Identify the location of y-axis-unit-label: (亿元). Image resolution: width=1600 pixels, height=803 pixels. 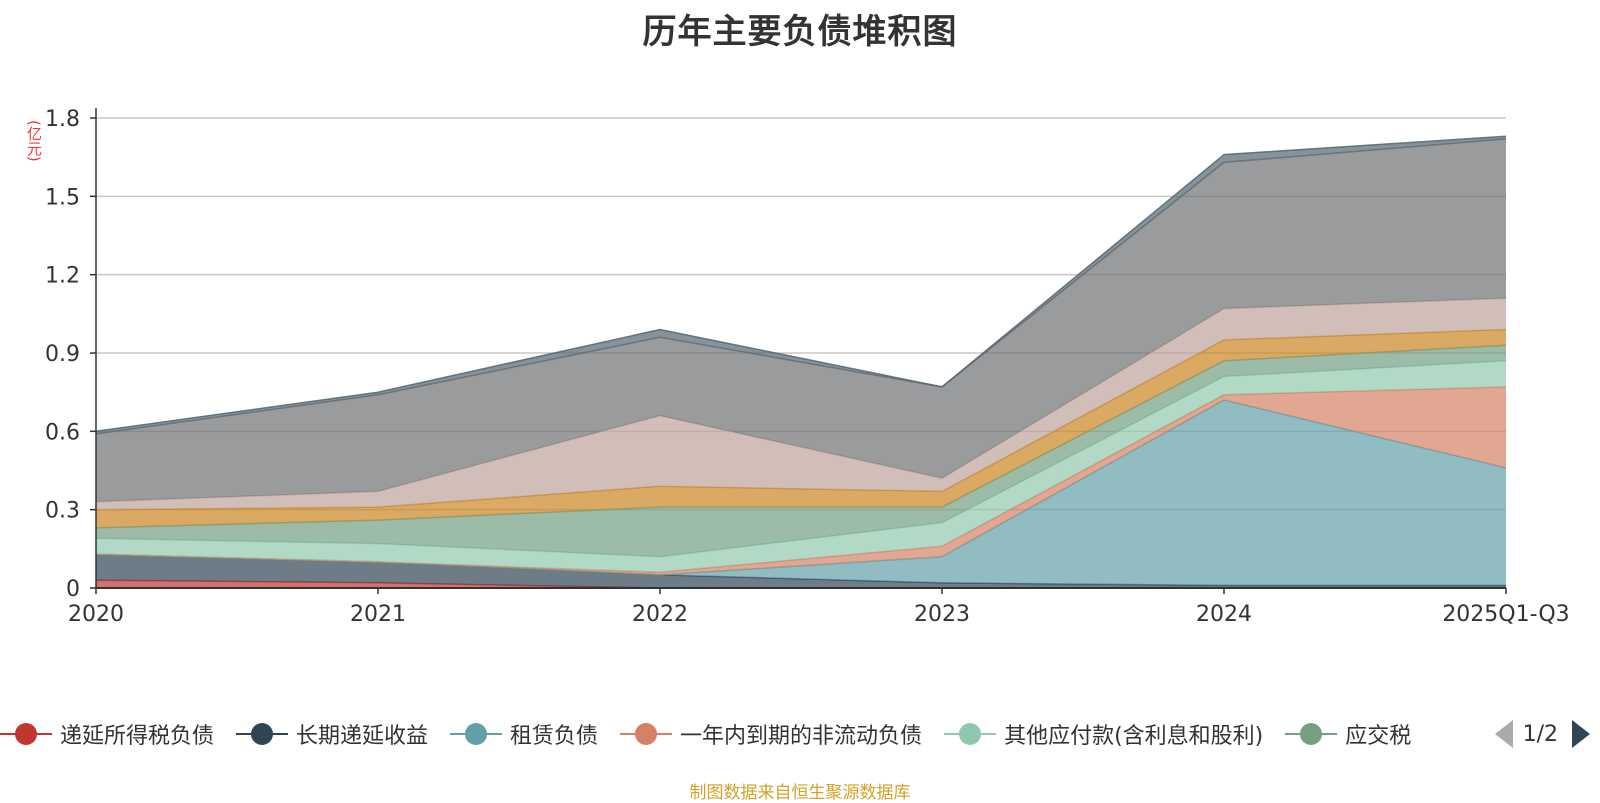
(34, 141).